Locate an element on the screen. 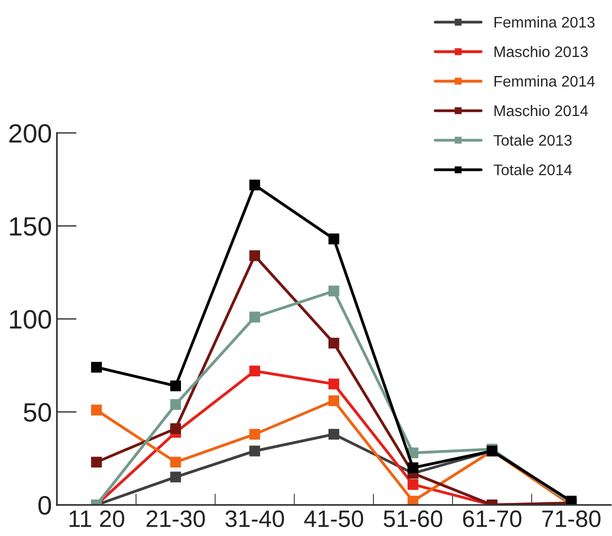 This screenshot has width=612, height=536. legend-label: Totale 2013 is located at coordinates (533, 140).